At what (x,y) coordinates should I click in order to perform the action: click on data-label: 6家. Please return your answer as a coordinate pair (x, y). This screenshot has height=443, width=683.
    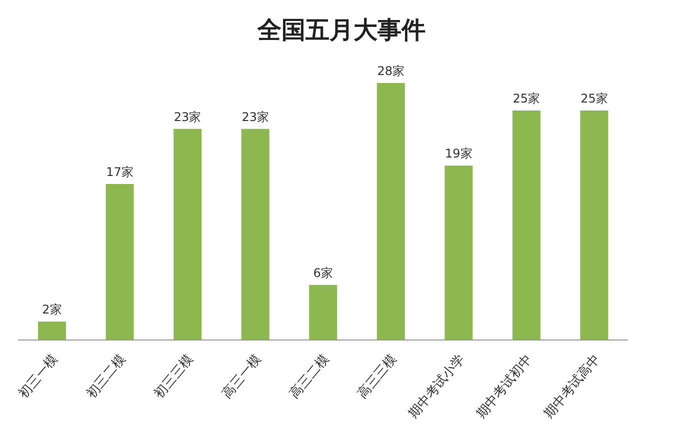
    Looking at the image, I should click on (323, 273).